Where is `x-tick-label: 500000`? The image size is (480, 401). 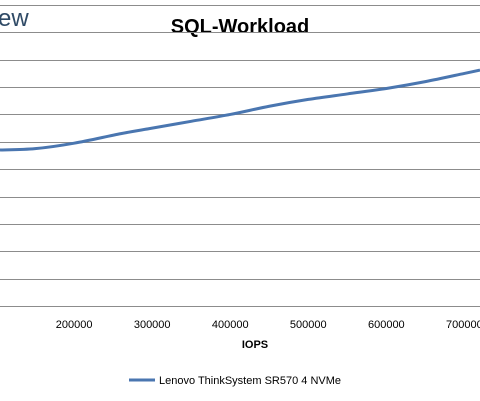 x-tick-label: 500000 is located at coordinates (308, 325).